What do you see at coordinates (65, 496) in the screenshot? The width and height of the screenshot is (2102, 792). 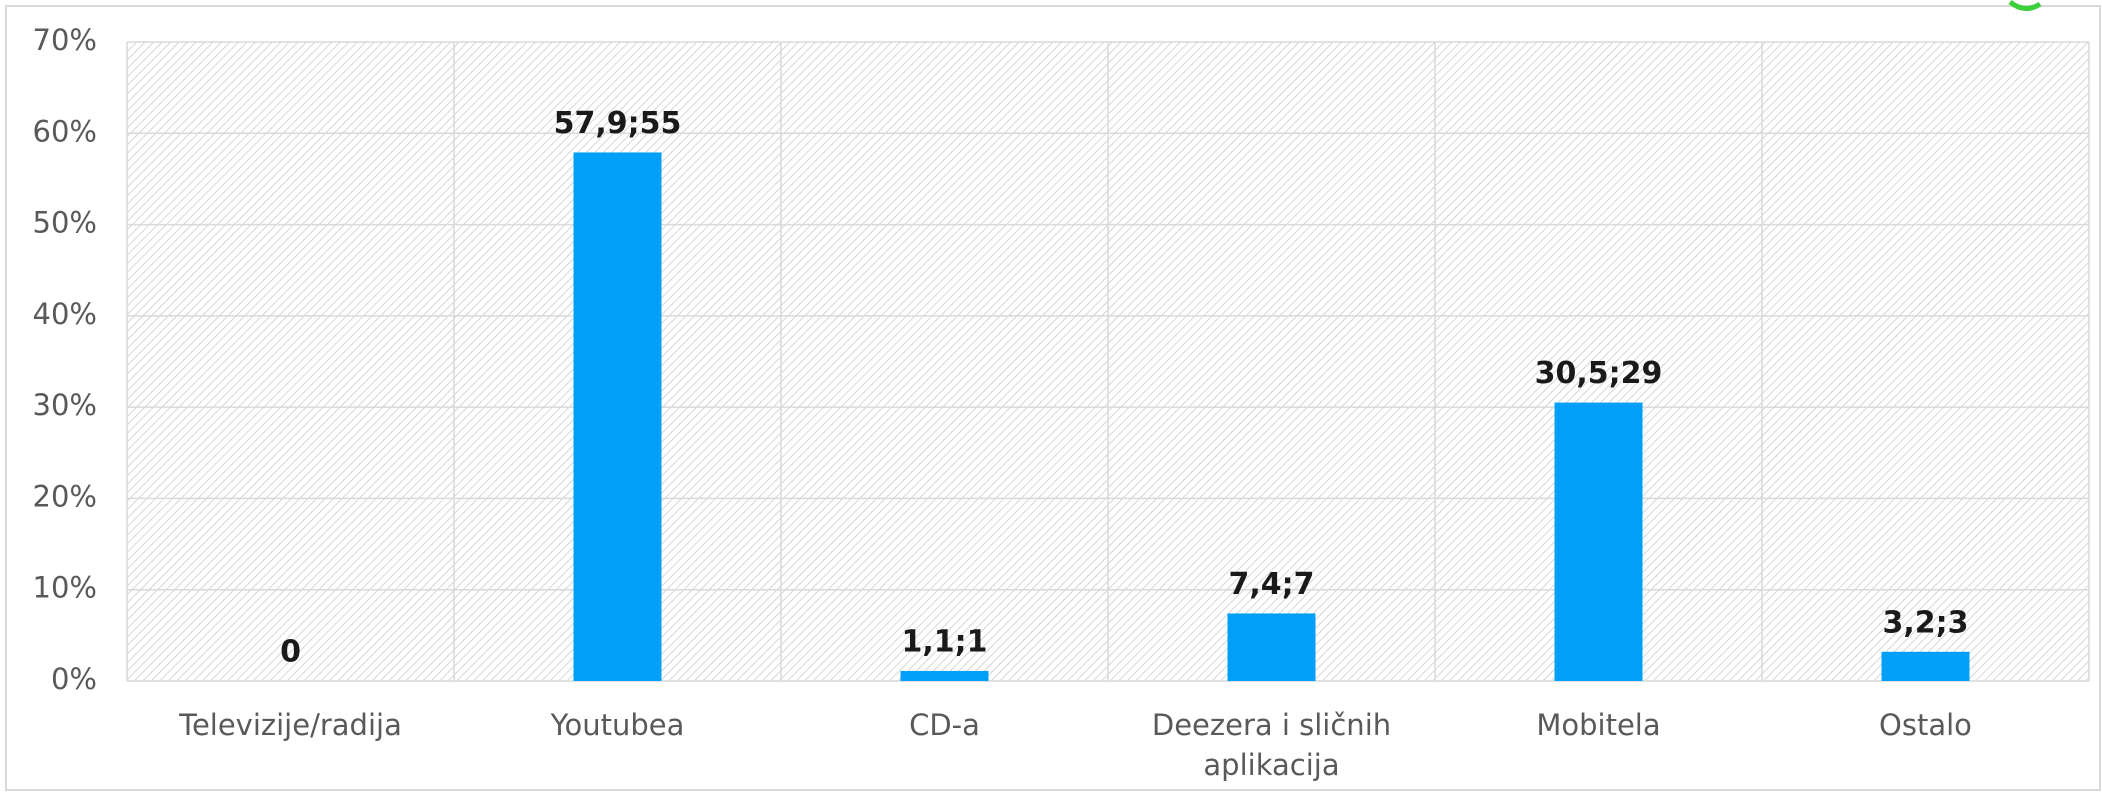 I see `y-tick-label: 20%` at bounding box center [65, 496].